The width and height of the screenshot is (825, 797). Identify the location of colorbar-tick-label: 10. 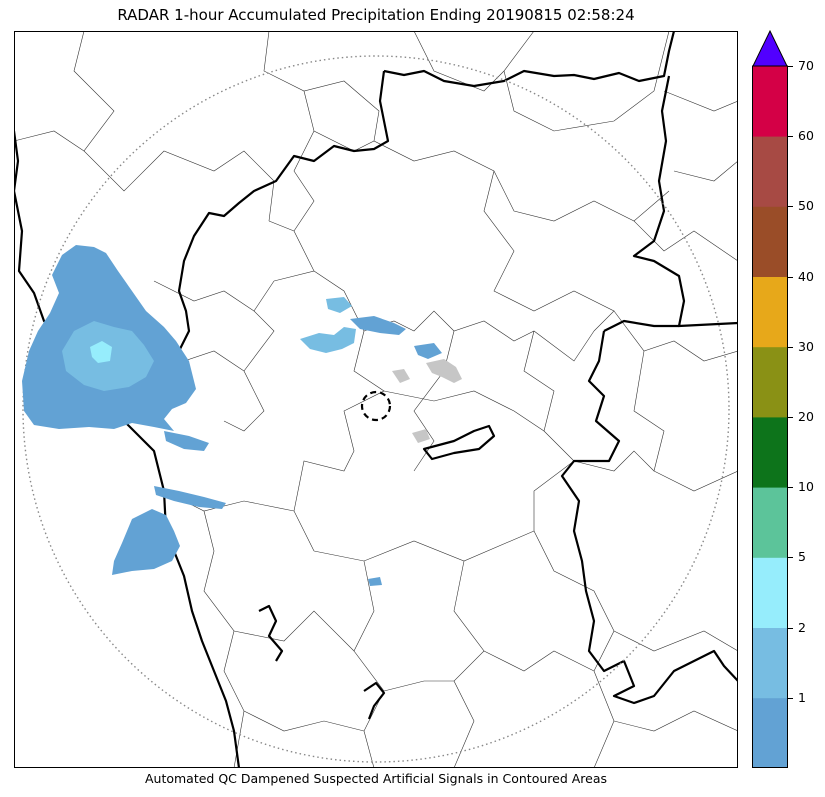
(806, 487).